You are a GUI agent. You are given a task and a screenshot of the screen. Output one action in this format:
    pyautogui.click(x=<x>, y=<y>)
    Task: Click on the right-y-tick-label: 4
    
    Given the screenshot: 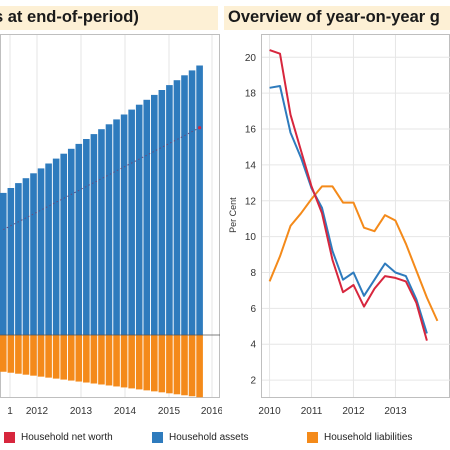 What is the action you would take?
    pyautogui.click(x=253, y=345)
    